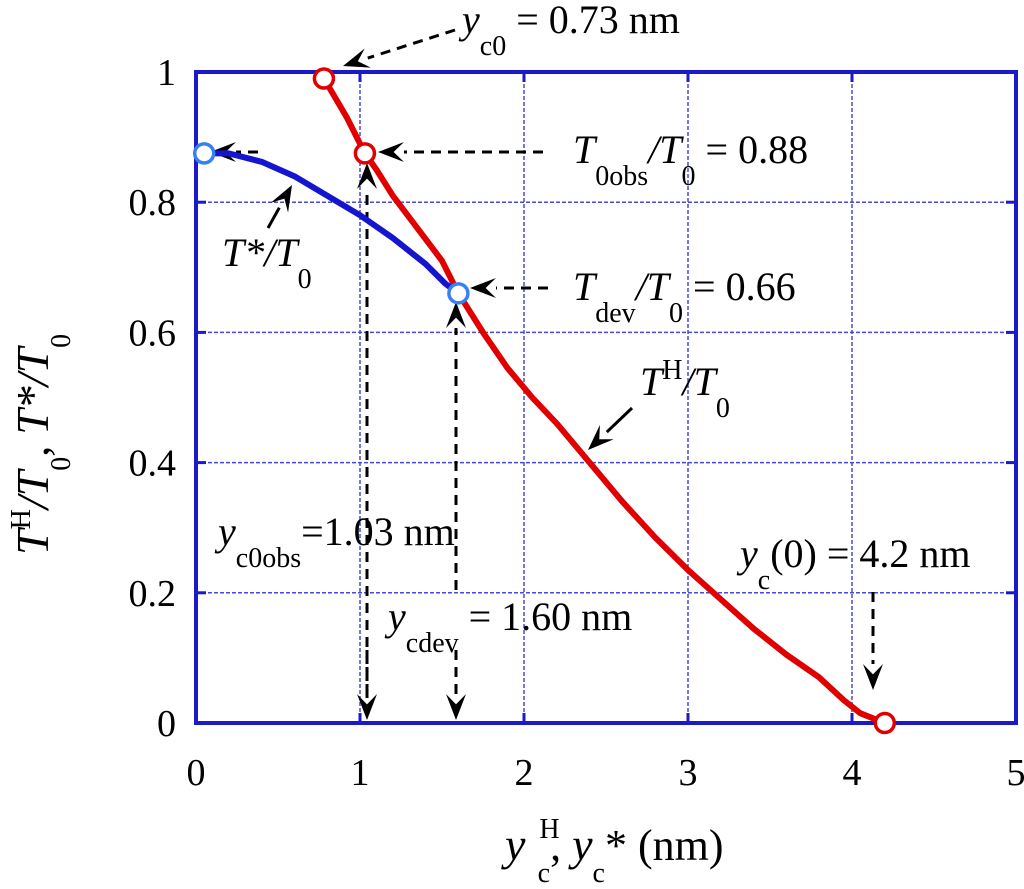  What do you see at coordinates (41, 444) in the screenshot?
I see `y-axis-label: TH/T0, T*/T0` at bounding box center [41, 444].